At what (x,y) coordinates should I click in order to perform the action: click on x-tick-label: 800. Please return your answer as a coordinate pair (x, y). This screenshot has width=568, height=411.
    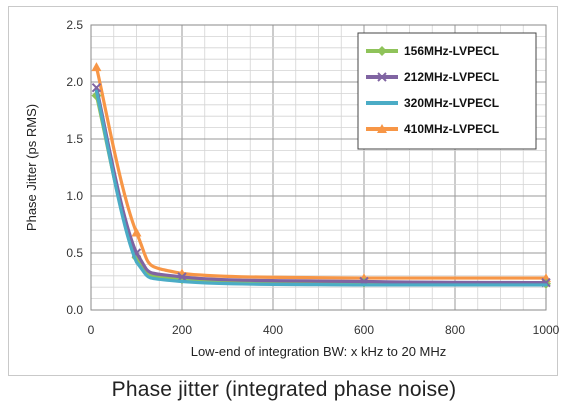
    Looking at the image, I should click on (455, 330).